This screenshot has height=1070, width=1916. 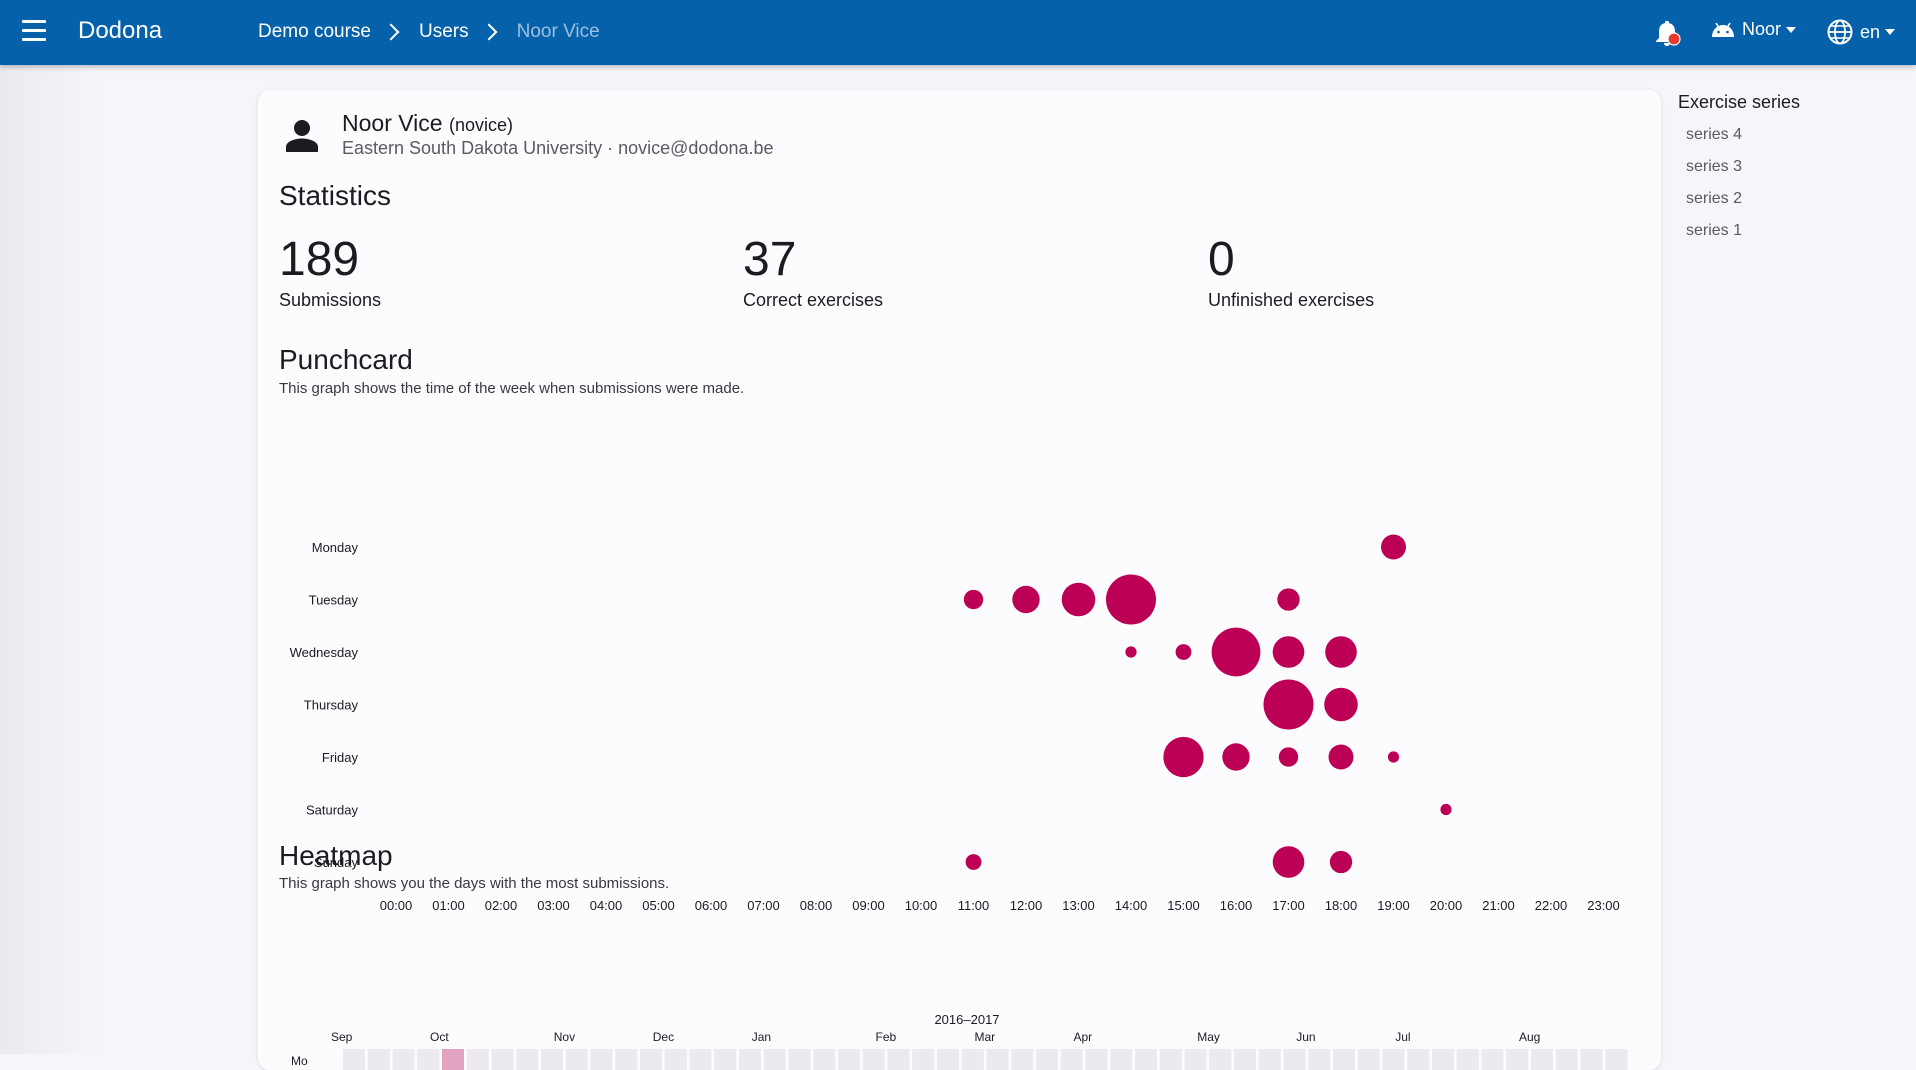 I want to click on punchcard-hour-label: 17:00, so click(x=1288, y=905).